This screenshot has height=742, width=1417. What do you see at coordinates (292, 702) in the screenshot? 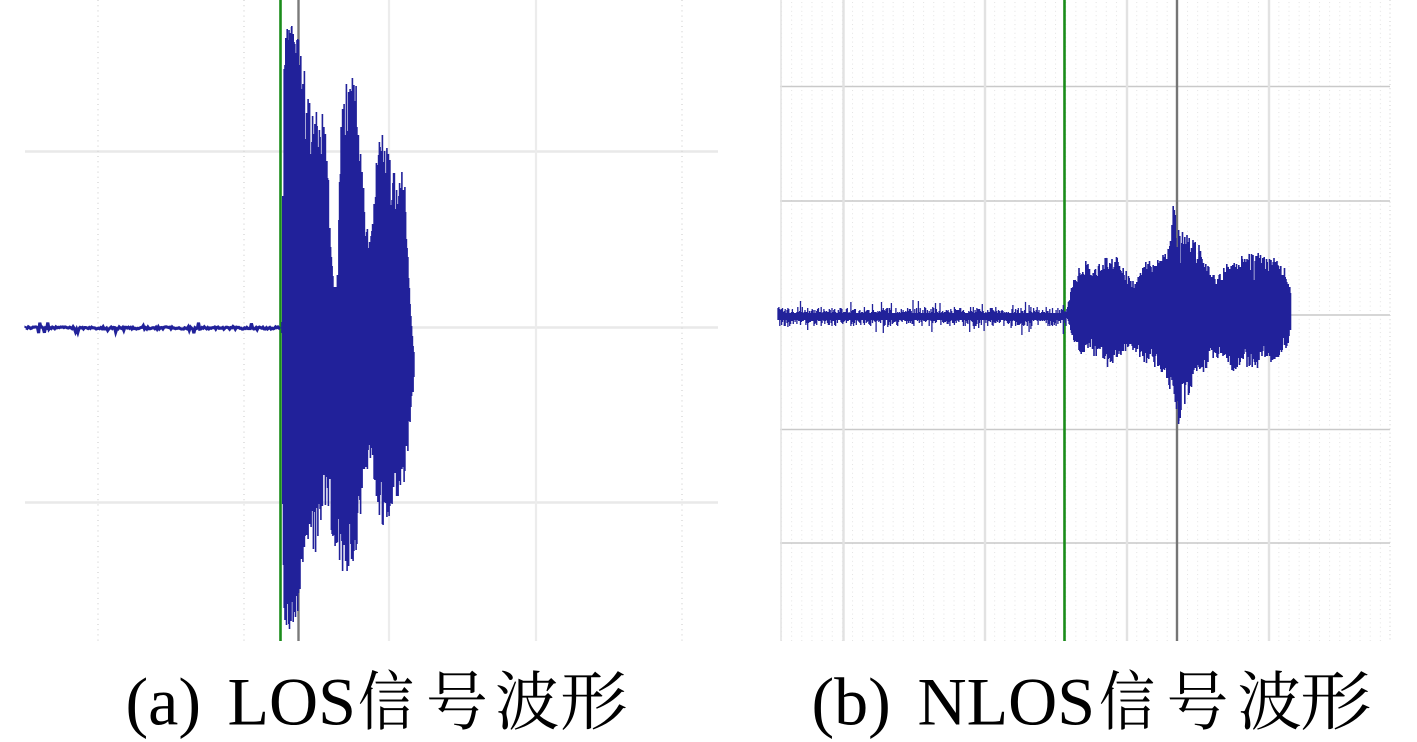
I see `svg-text: LOS` at bounding box center [292, 702].